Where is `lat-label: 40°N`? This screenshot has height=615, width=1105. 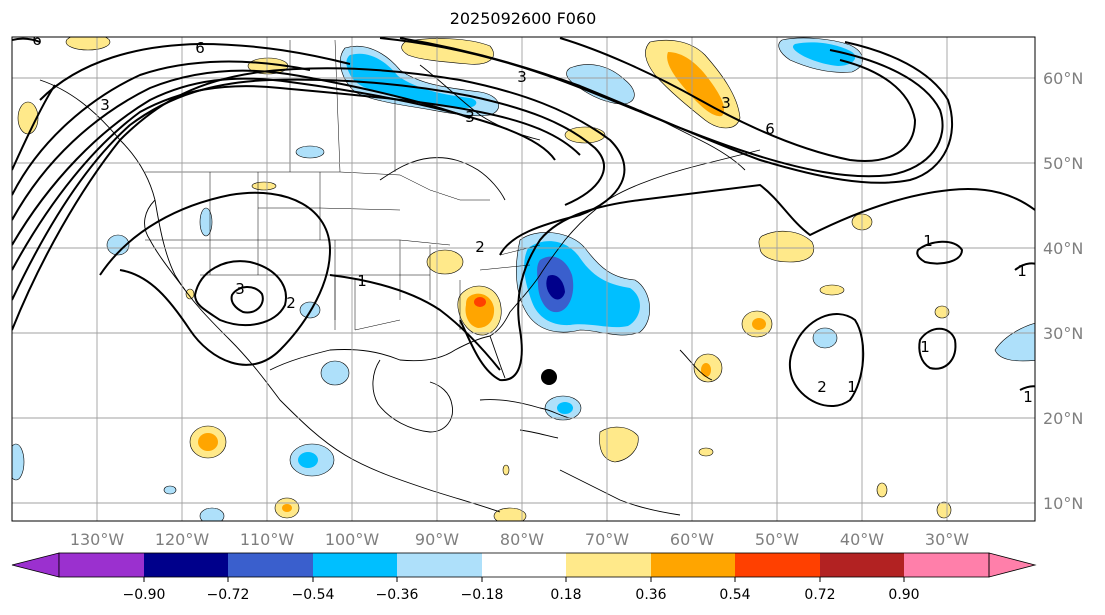
lat-label: 40°N is located at coordinates (1063, 248).